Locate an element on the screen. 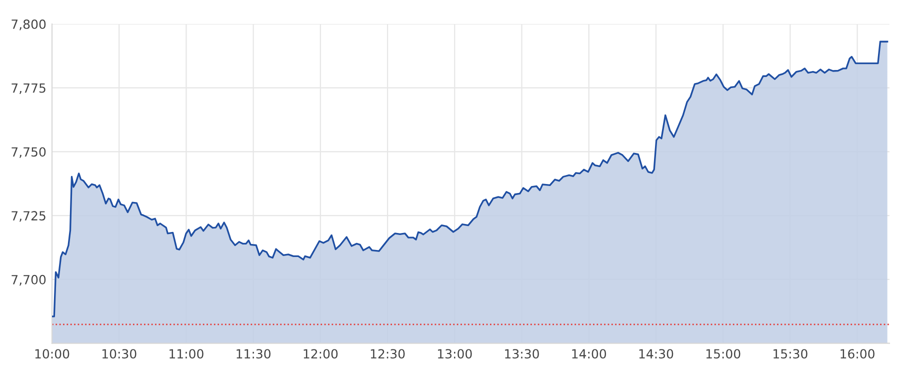 The height and width of the screenshot is (375, 900). y-tick-label: 7,775 is located at coordinates (29, 88).